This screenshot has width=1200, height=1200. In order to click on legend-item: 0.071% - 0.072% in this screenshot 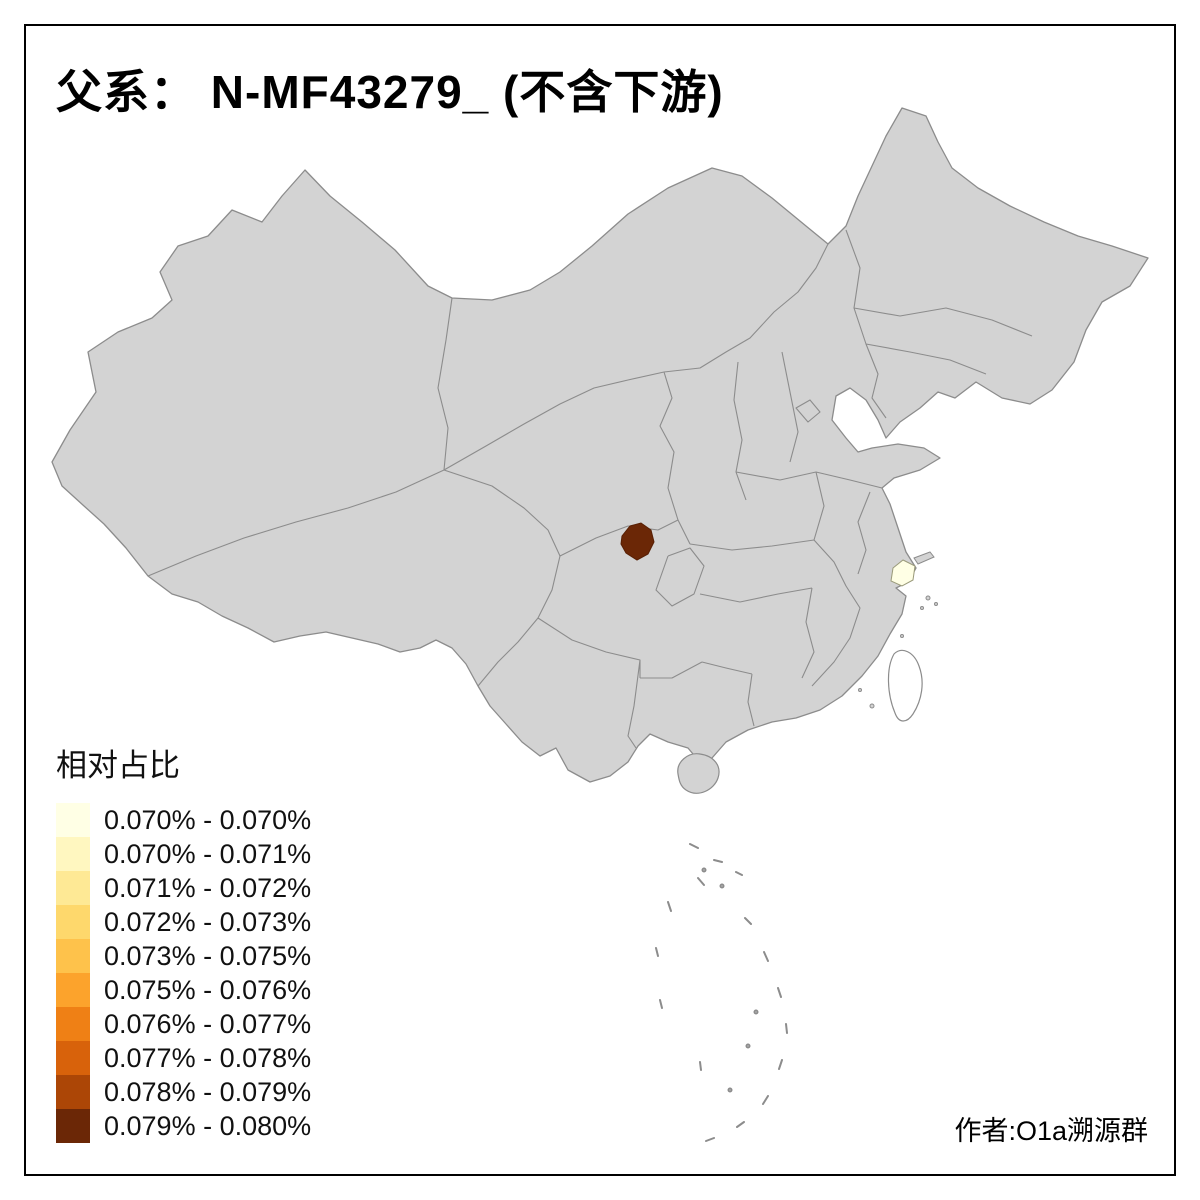, I will do `click(183, 888)`.